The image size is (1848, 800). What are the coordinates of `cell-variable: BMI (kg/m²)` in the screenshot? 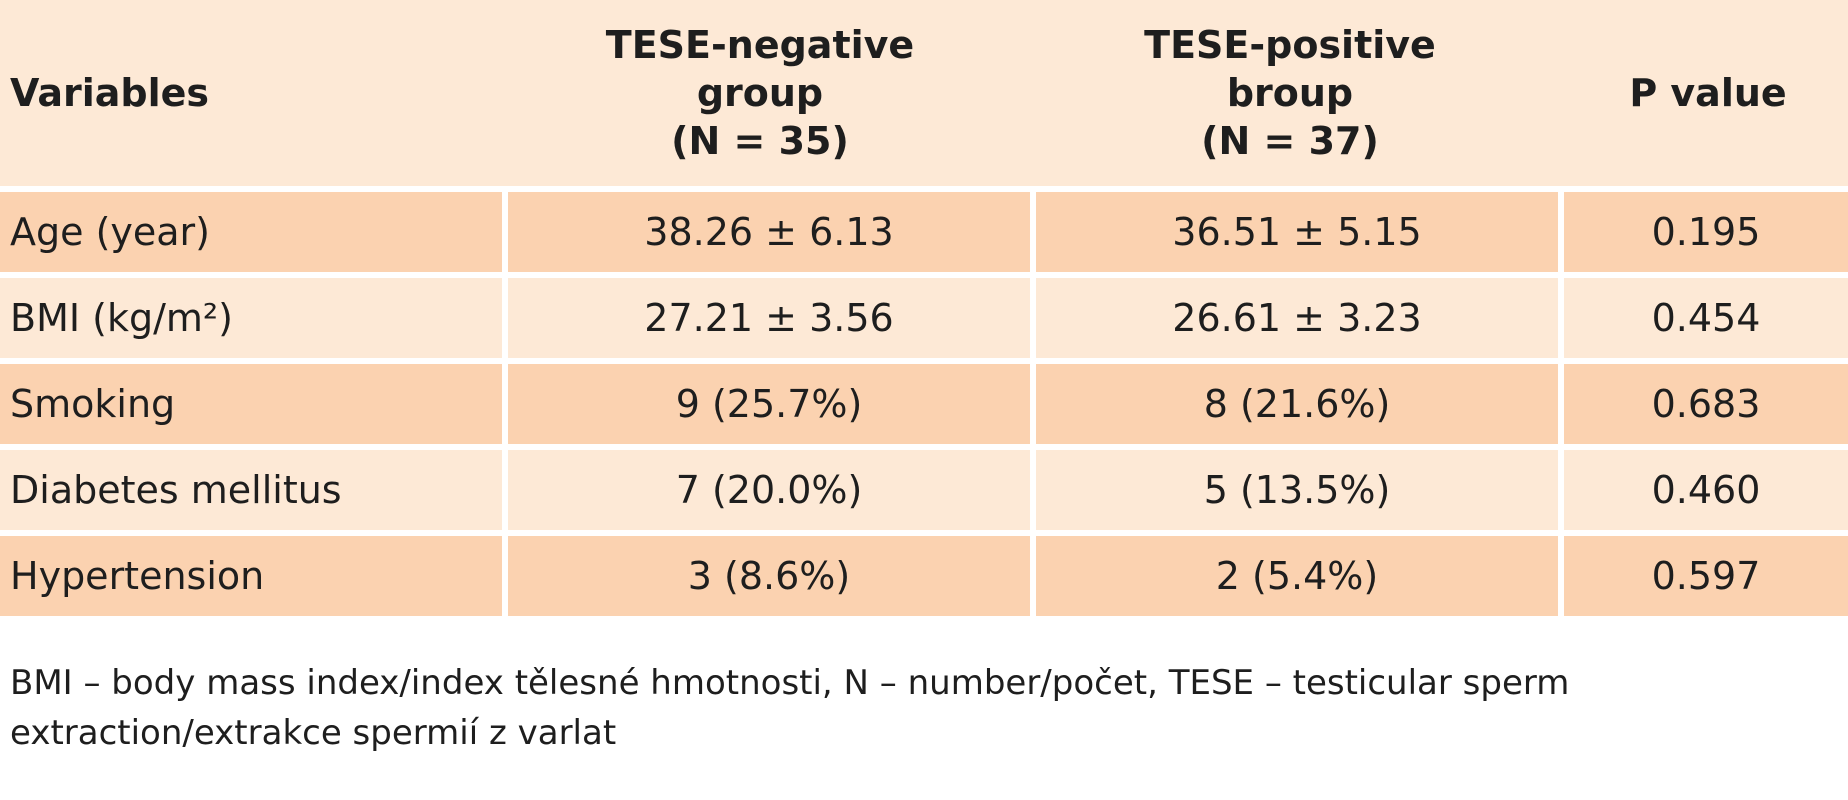 It's located at (251, 318).